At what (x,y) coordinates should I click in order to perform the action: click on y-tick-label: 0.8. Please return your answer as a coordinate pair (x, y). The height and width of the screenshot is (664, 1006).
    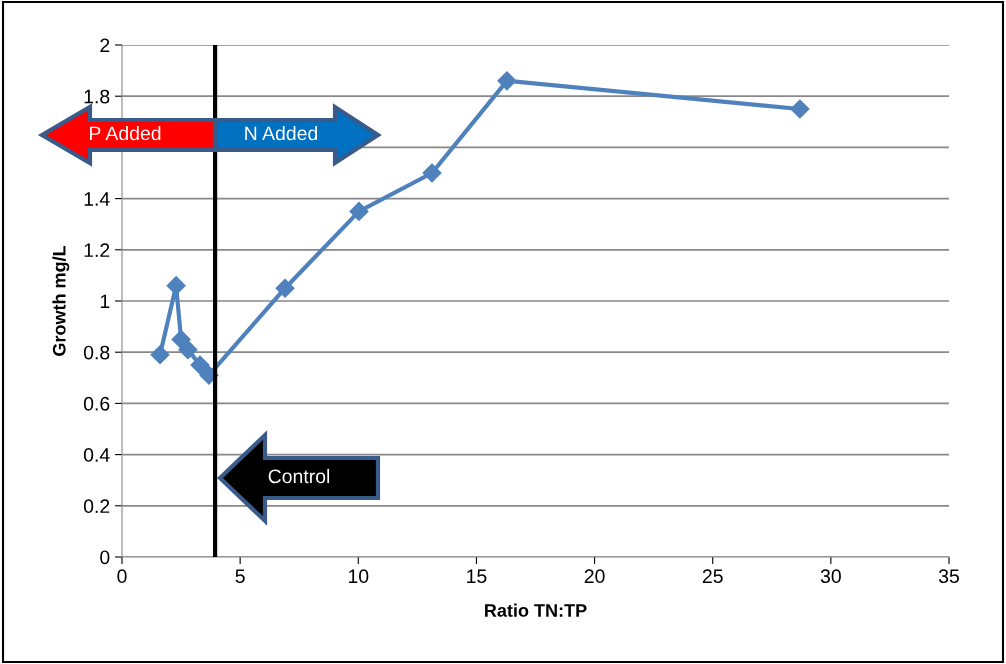
    Looking at the image, I should click on (96, 352).